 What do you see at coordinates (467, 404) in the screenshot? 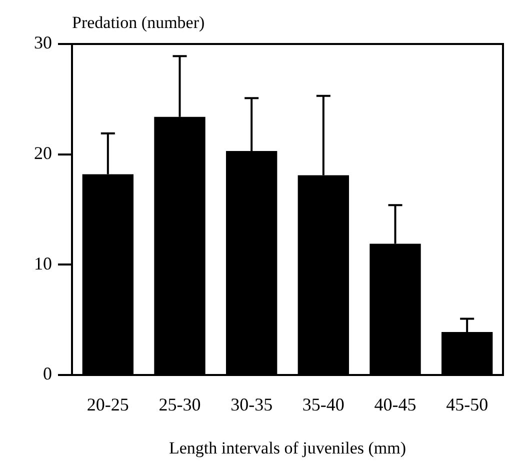
I see `x-tick-label: 45-50` at bounding box center [467, 404].